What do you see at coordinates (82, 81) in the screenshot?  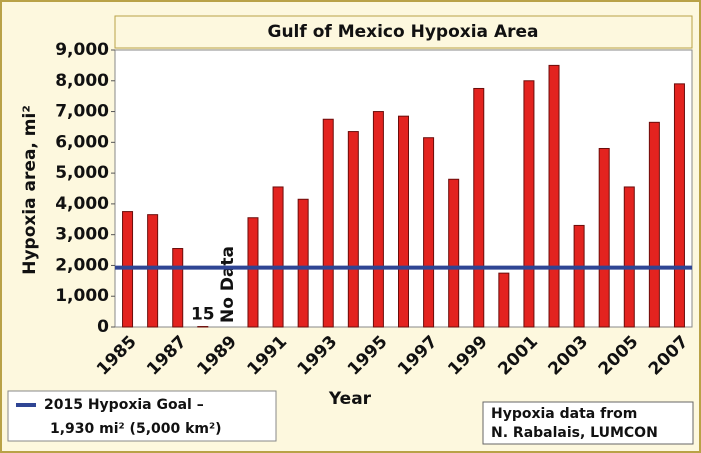 I see `y-tick-label: 8,000` at bounding box center [82, 81].